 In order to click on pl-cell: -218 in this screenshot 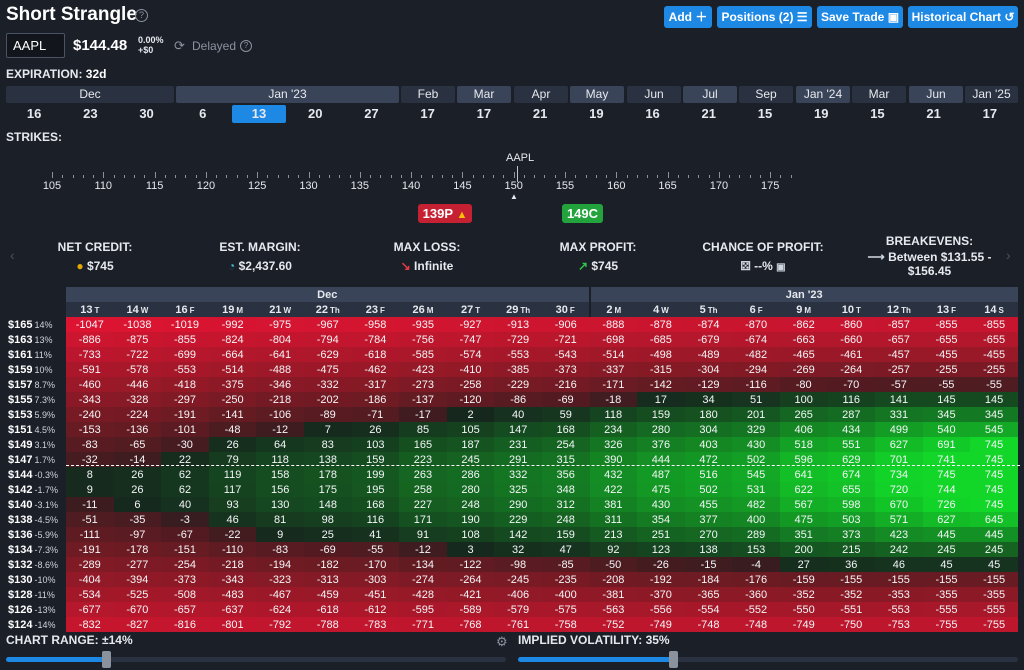, I will do `click(232, 564)`.